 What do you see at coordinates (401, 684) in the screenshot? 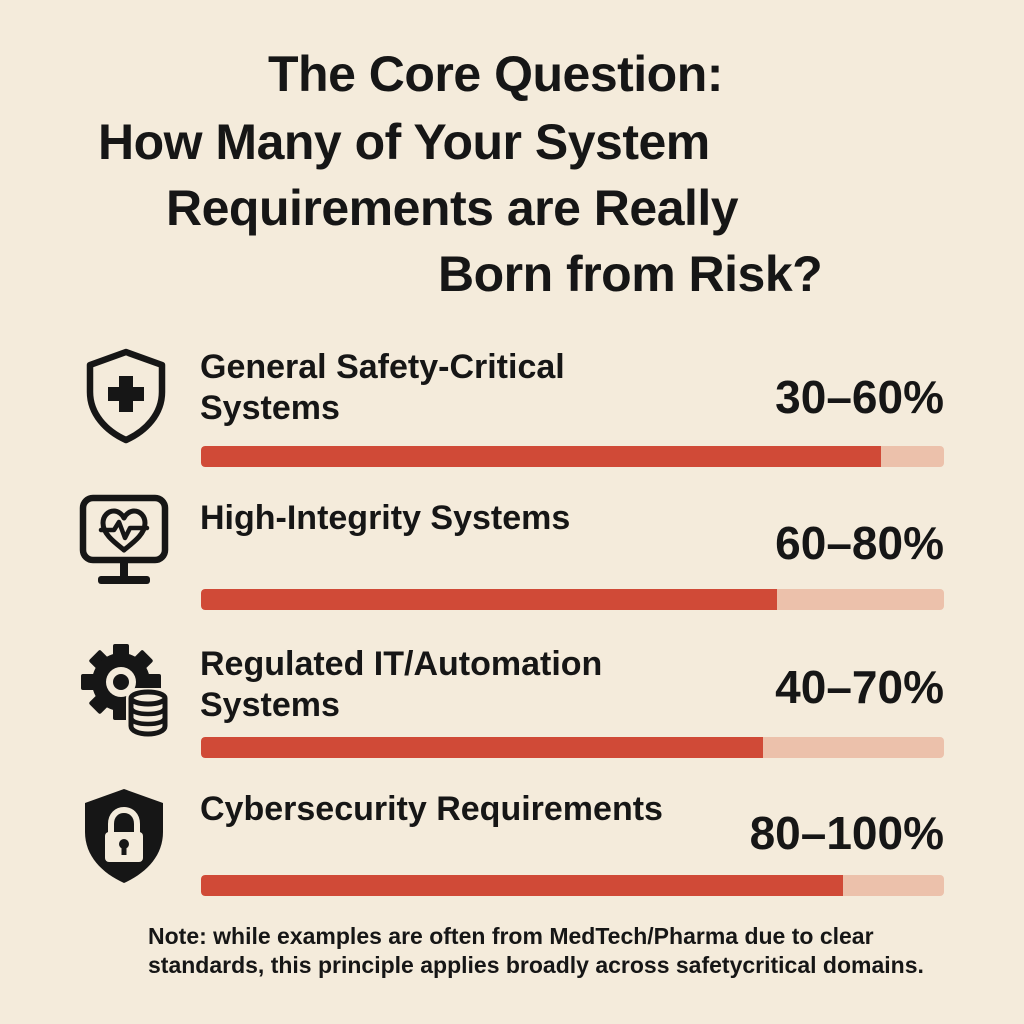
I see `category-label: Regulated IT/Automation Systems` at bounding box center [401, 684].